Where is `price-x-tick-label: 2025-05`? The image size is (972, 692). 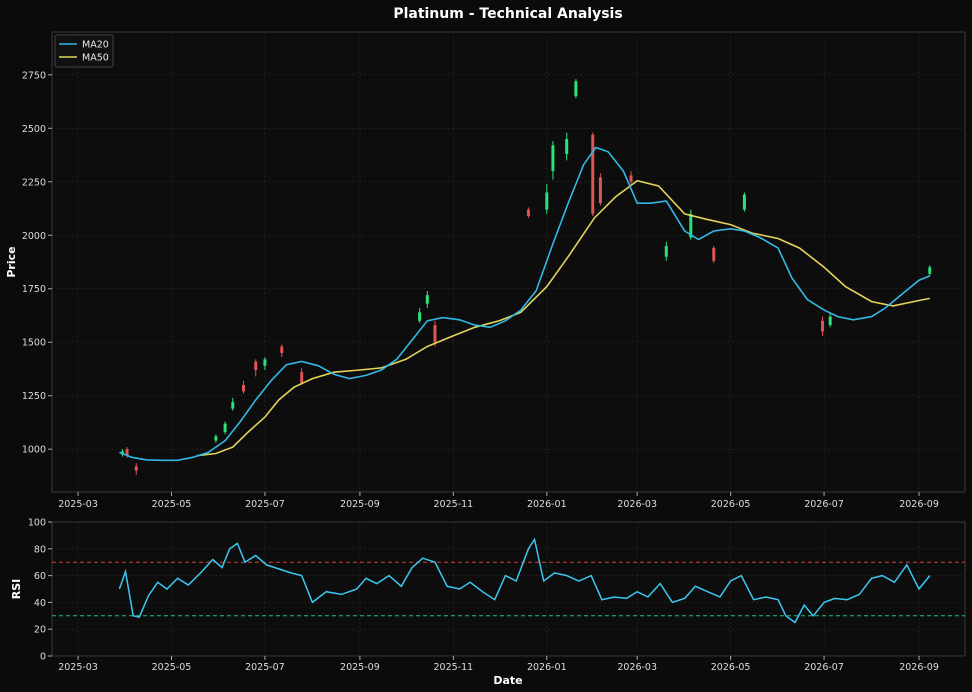 price-x-tick-label: 2025-05 is located at coordinates (172, 504).